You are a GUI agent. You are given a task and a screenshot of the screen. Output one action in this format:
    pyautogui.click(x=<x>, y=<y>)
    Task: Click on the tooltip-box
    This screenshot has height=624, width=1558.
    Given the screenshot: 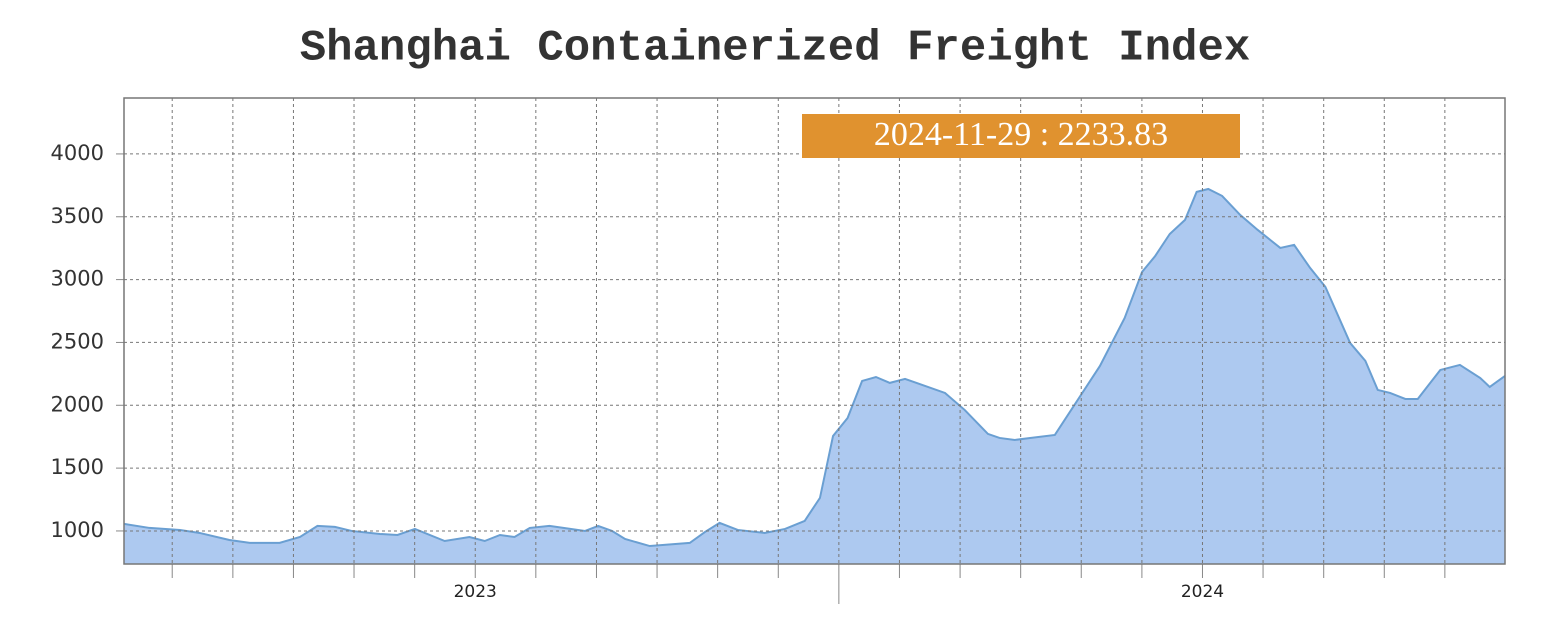 What is the action you would take?
    pyautogui.click(x=1021, y=136)
    